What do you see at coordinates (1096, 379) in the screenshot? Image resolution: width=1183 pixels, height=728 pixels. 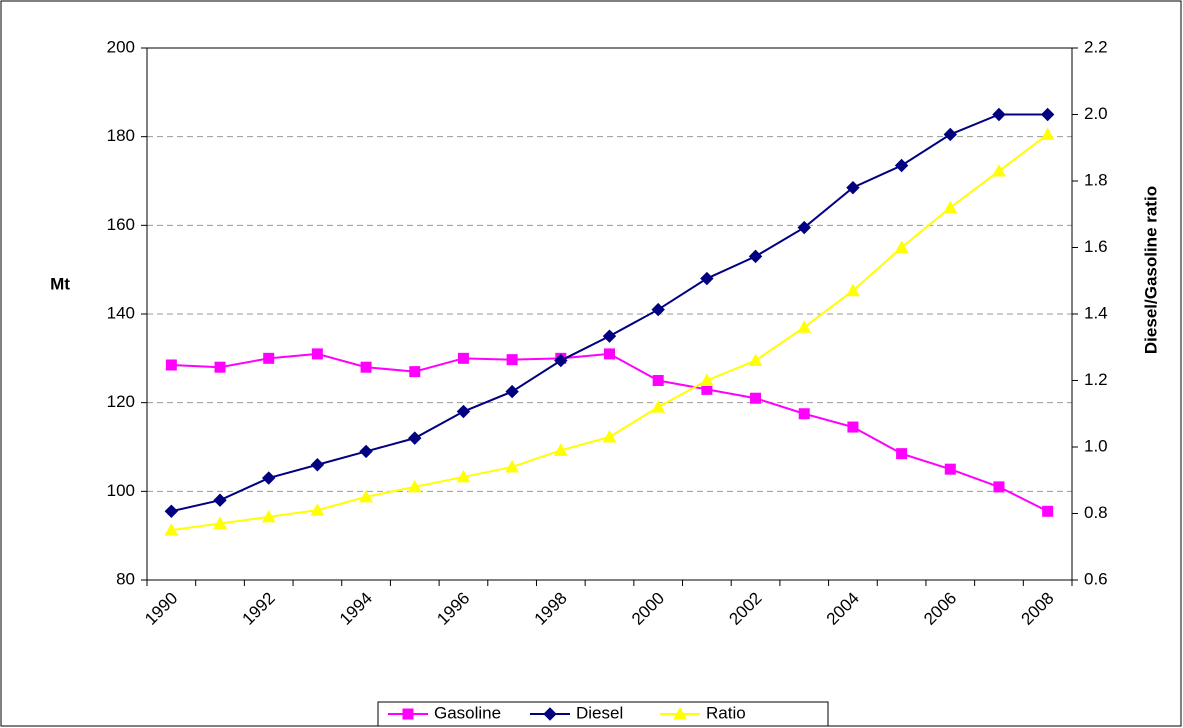 I see `y2-tick-label: 1.2` at bounding box center [1096, 379].